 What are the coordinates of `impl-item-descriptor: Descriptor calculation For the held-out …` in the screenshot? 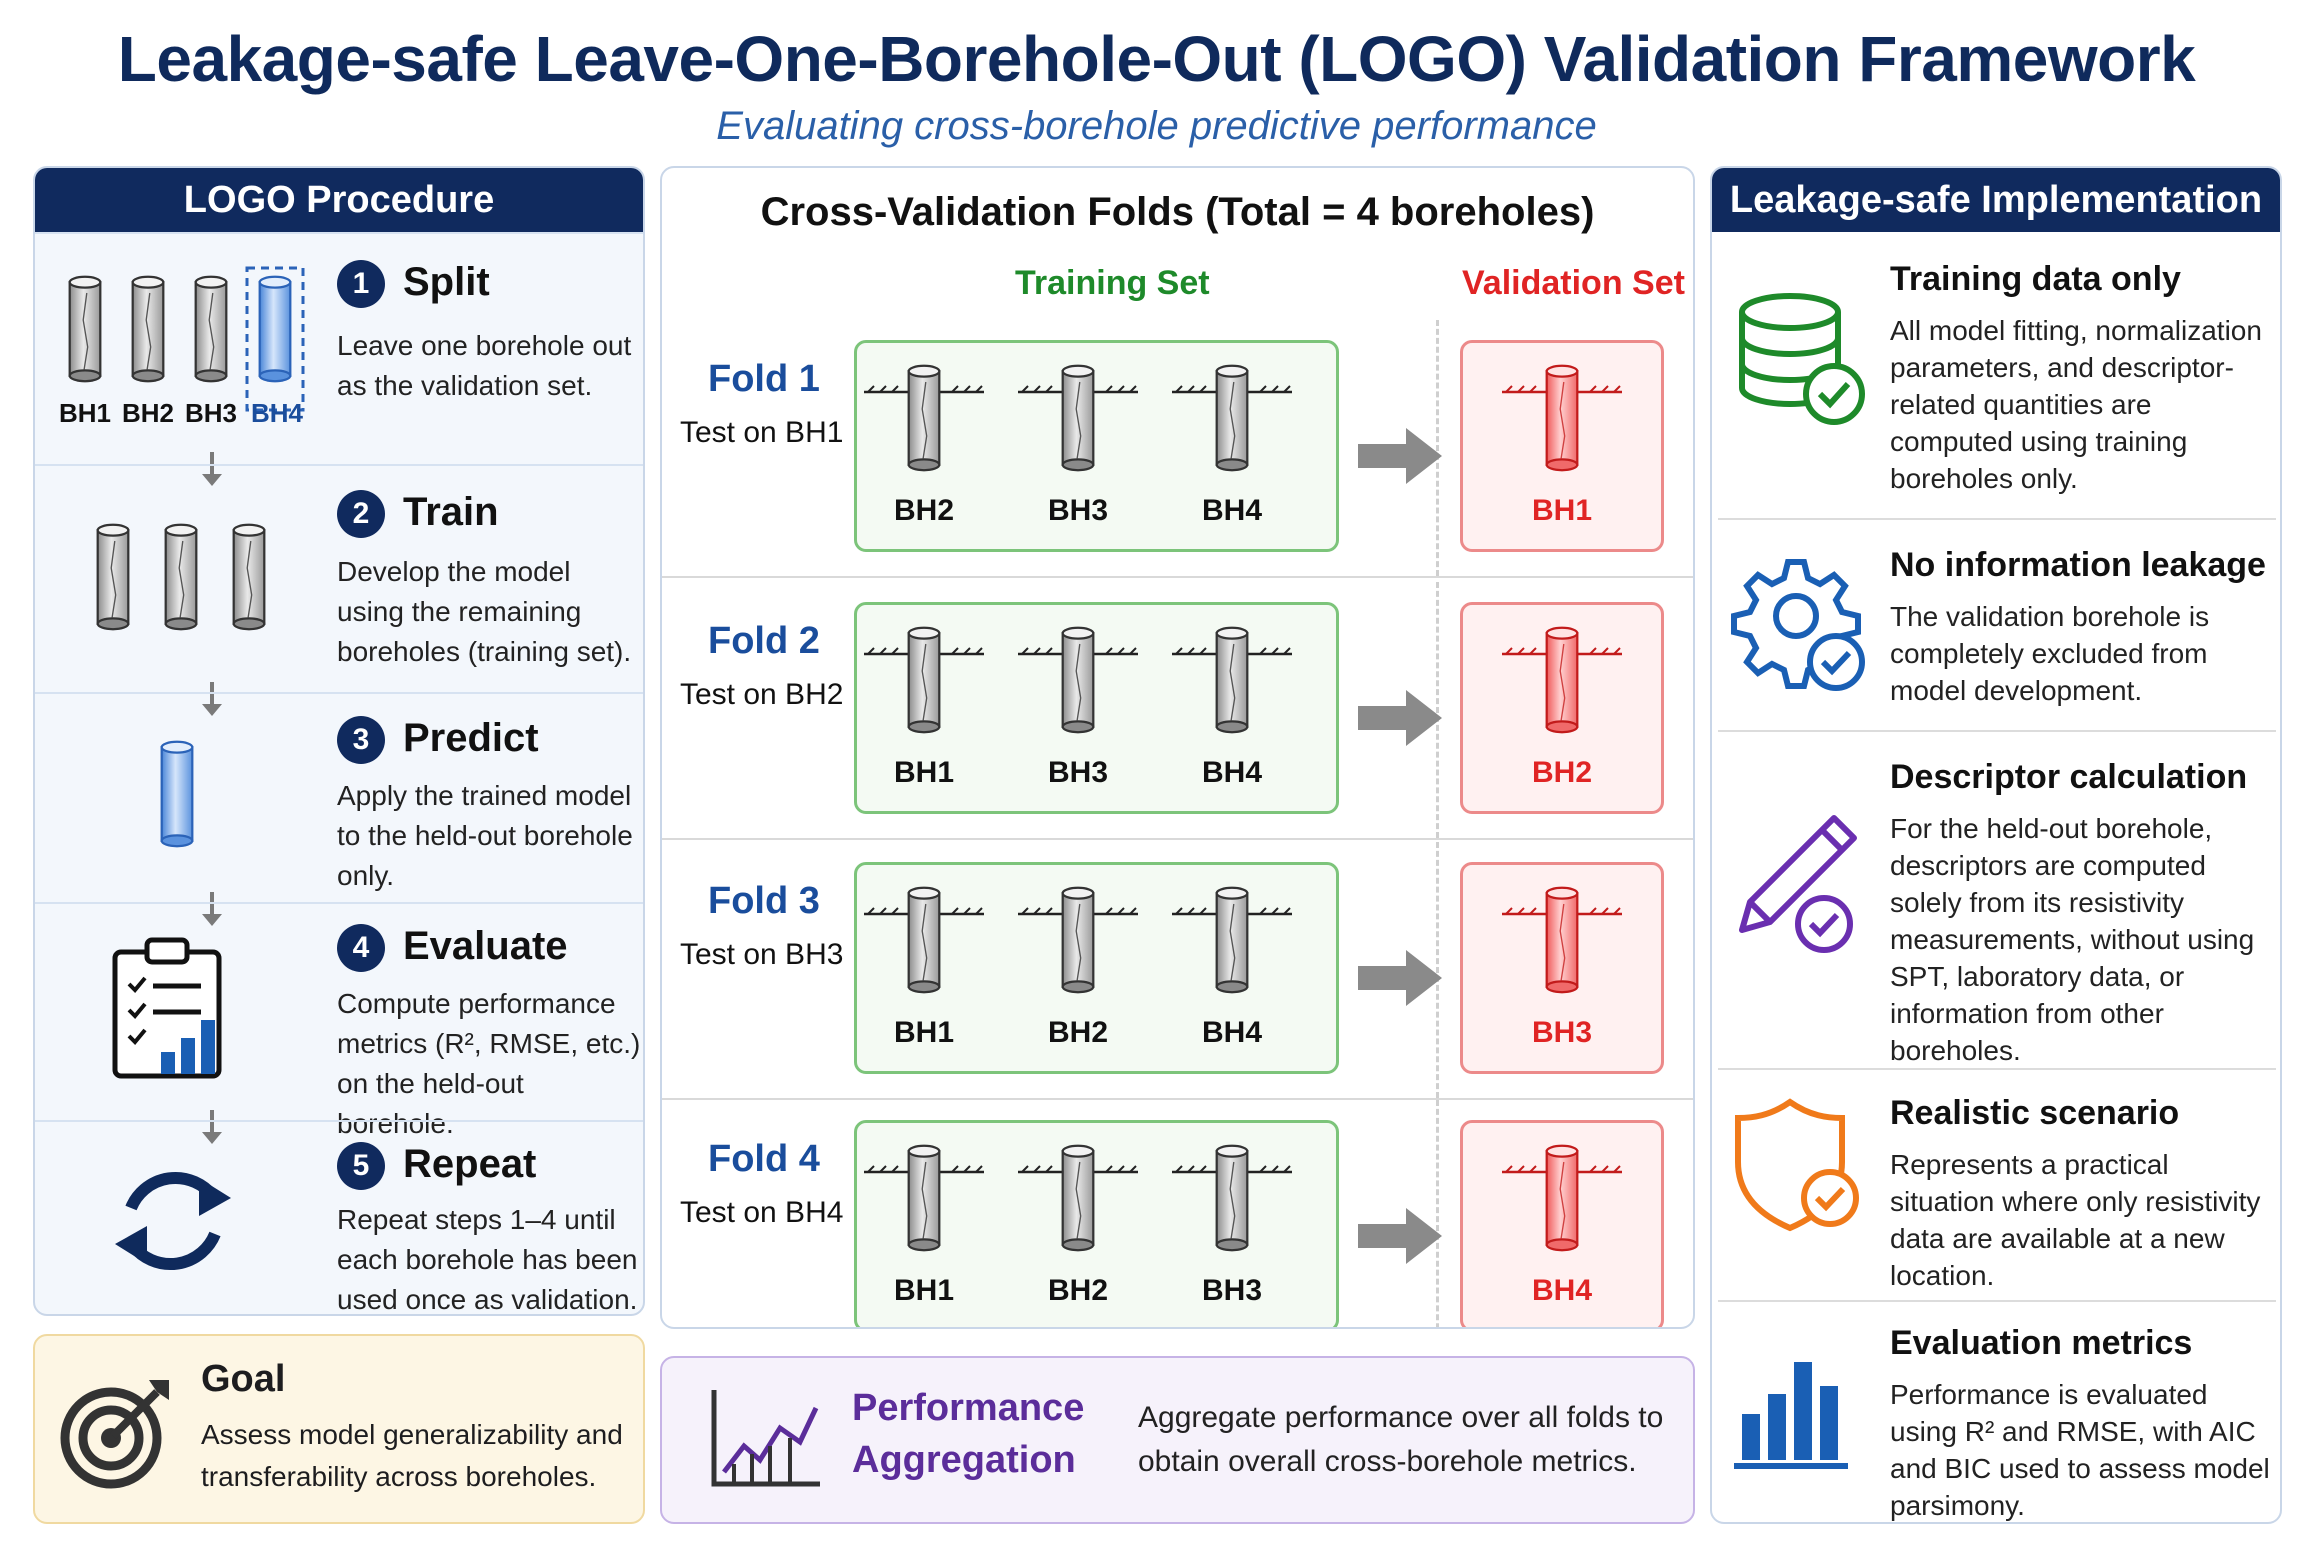 It's located at (1996, 900).